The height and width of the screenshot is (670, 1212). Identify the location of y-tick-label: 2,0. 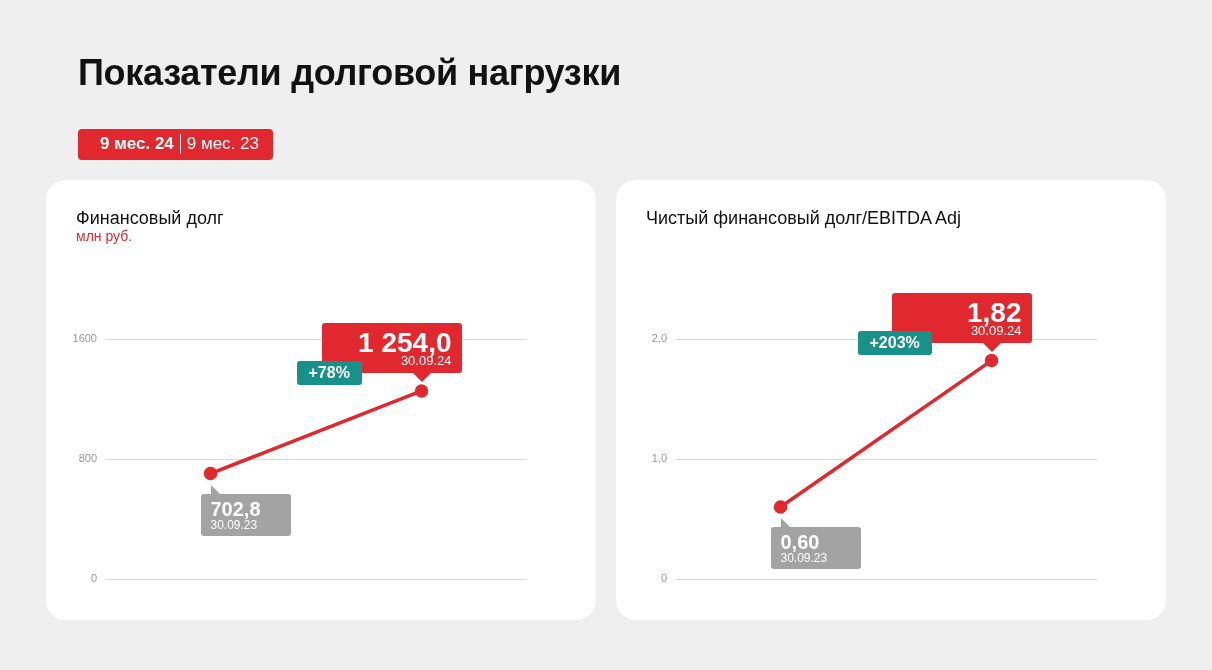
(659, 338).